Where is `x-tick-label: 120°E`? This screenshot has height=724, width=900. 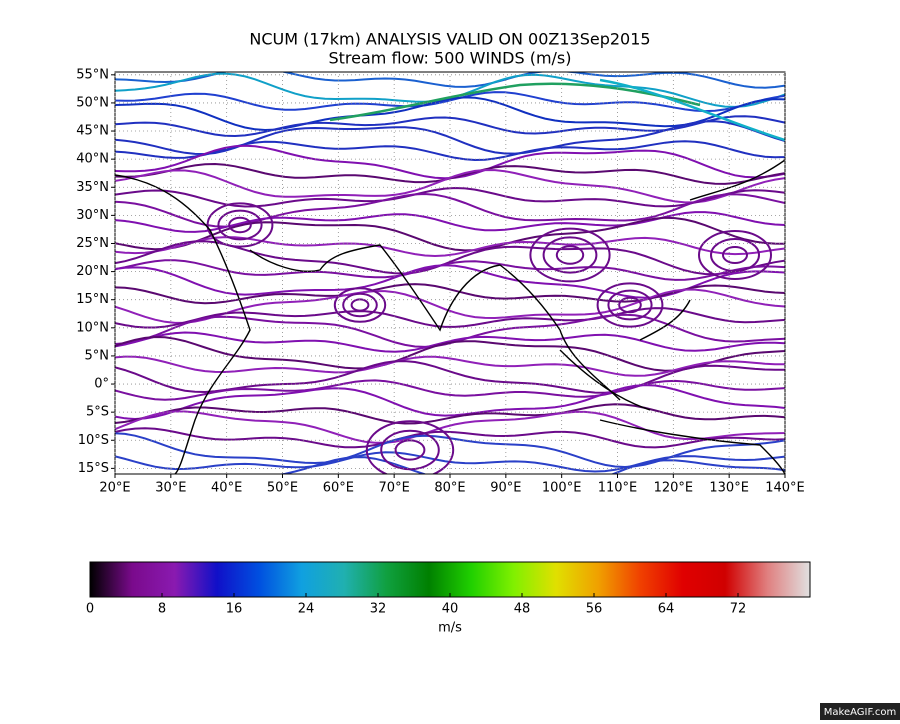
x-tick-label: 120°E is located at coordinates (674, 488).